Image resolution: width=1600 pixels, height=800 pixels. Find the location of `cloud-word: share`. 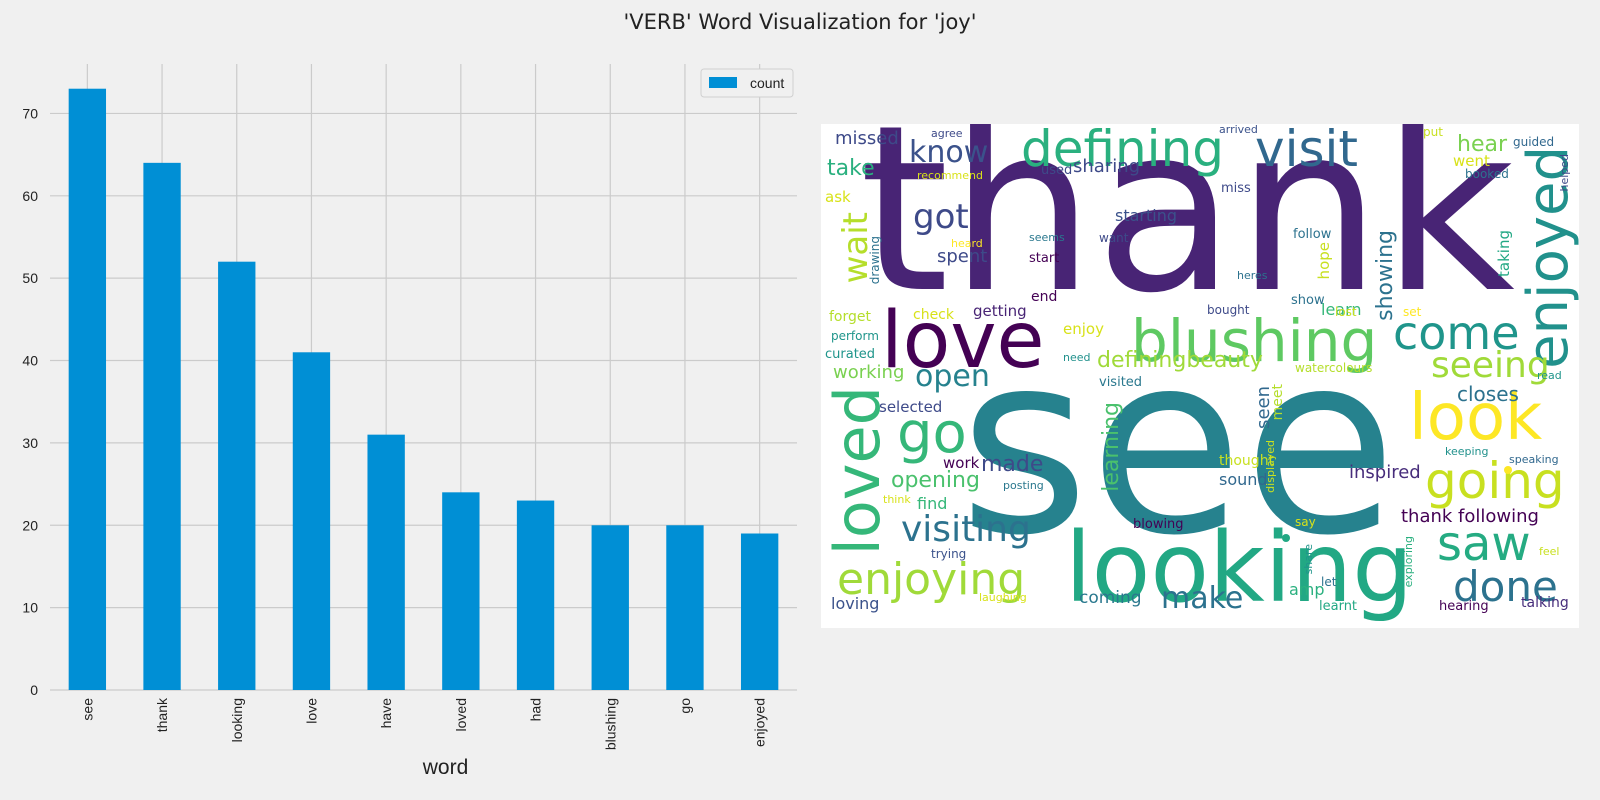

cloud-word: share is located at coordinates (1308, 559).